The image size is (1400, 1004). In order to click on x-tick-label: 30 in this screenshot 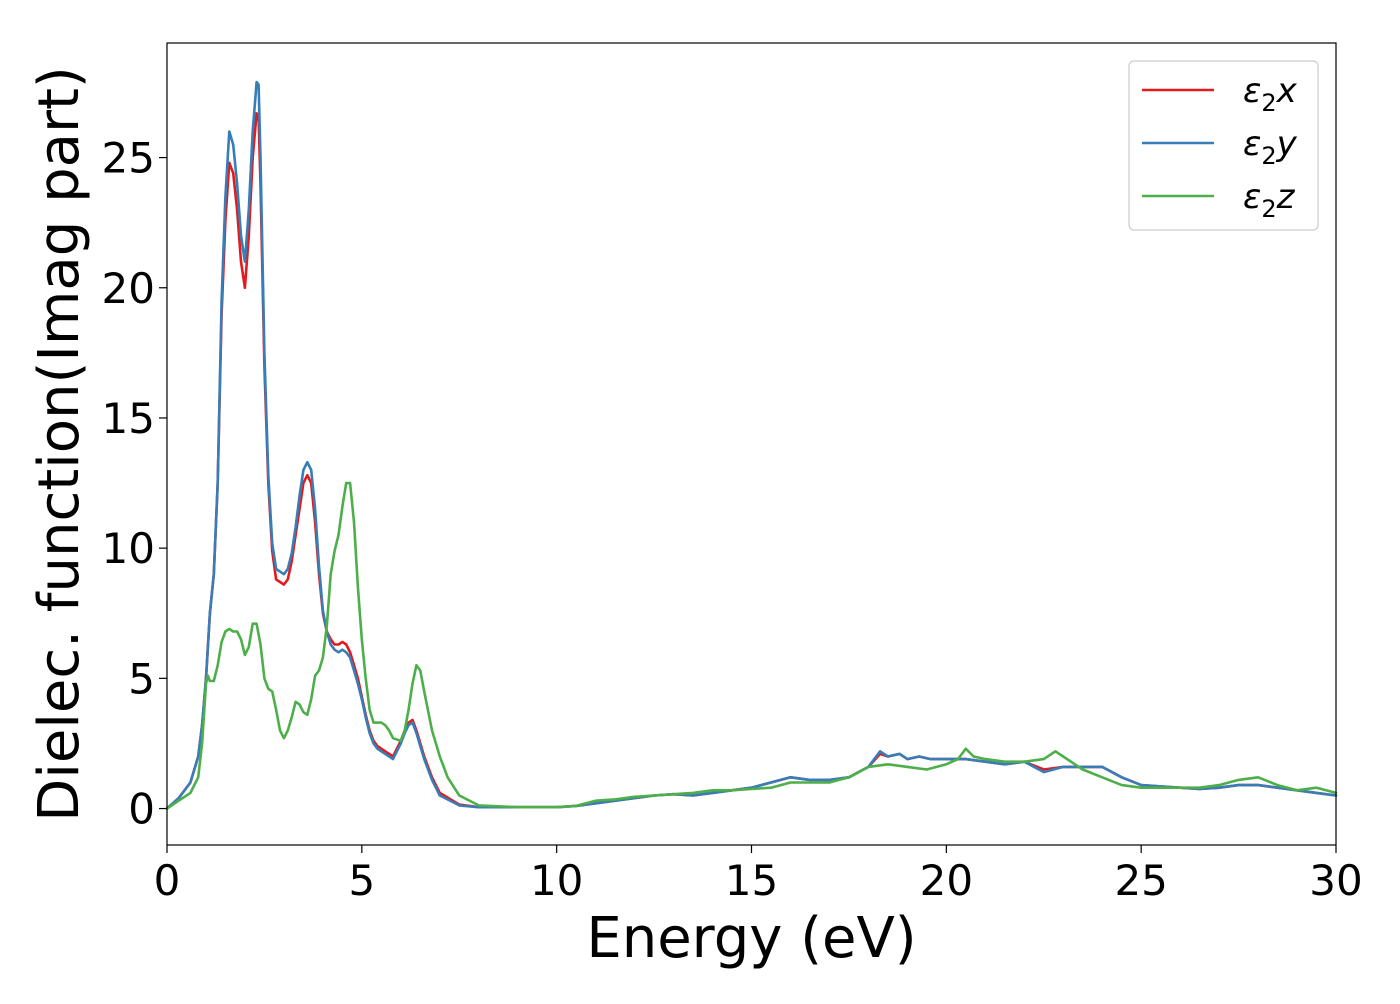, I will do `click(1335, 880)`.